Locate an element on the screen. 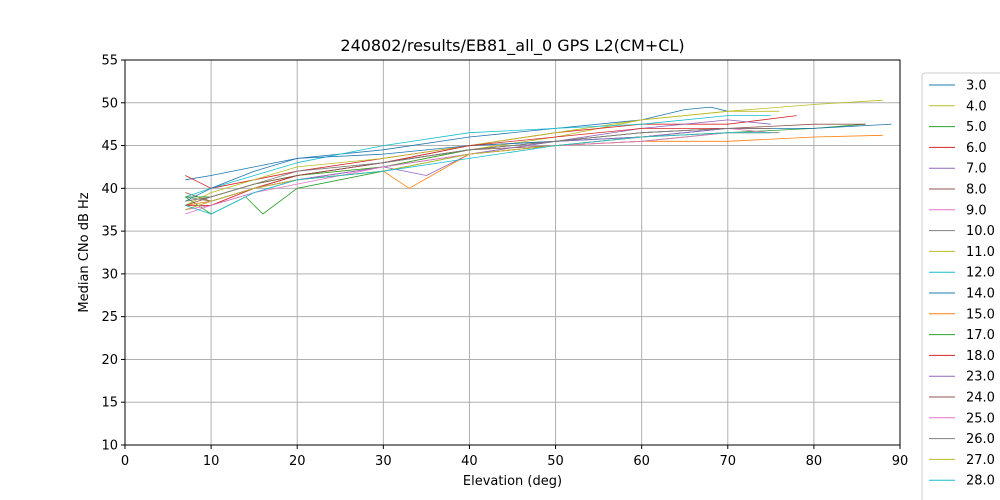 Image resolution: width=1000 pixels, height=500 pixels. series-line-12.0 is located at coordinates (478, 156).